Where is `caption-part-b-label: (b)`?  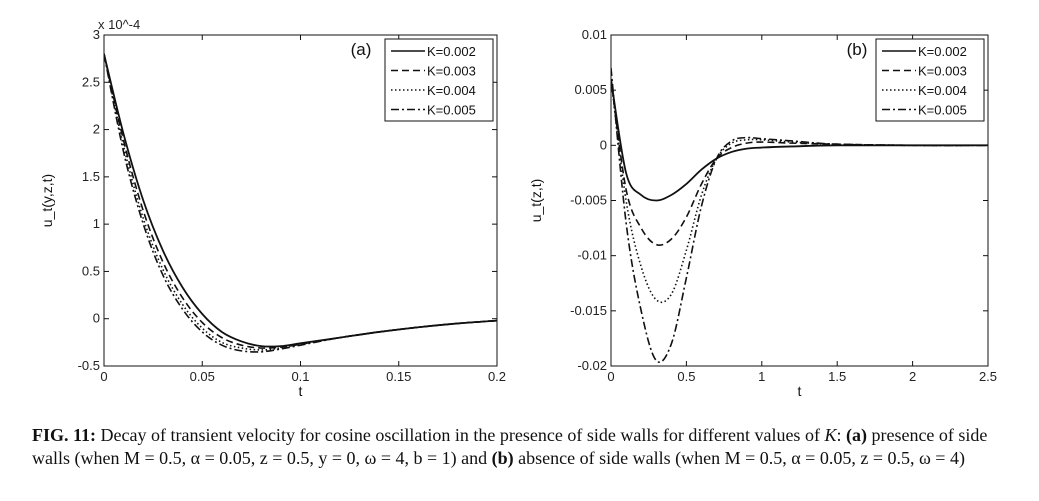
caption-part-b-label: (b) is located at coordinates (502, 458).